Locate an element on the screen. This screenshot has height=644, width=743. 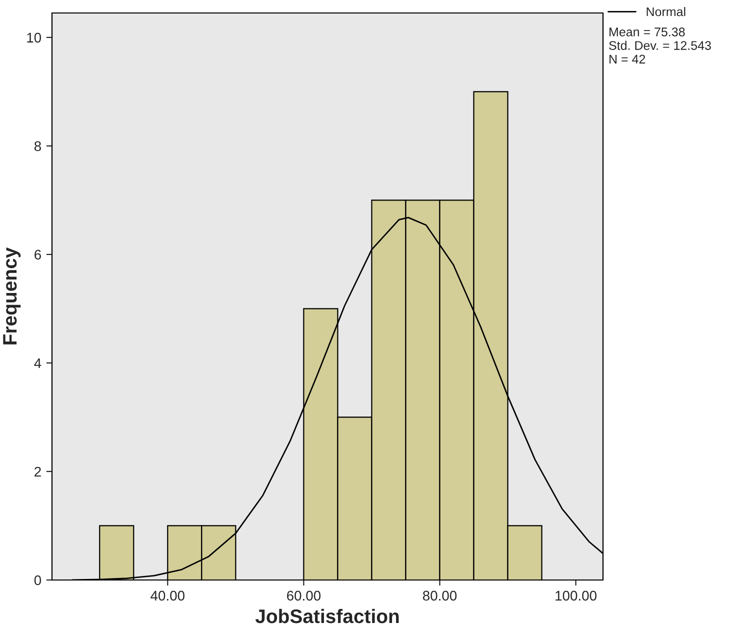
y-tick-label: 8 is located at coordinates (37, 146).